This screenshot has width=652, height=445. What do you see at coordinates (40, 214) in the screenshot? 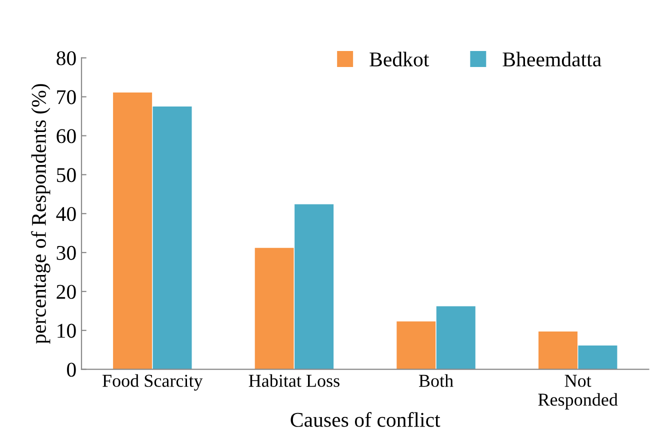
I see `y-axis-title: percentage of Respondents (%)` at bounding box center [40, 214].